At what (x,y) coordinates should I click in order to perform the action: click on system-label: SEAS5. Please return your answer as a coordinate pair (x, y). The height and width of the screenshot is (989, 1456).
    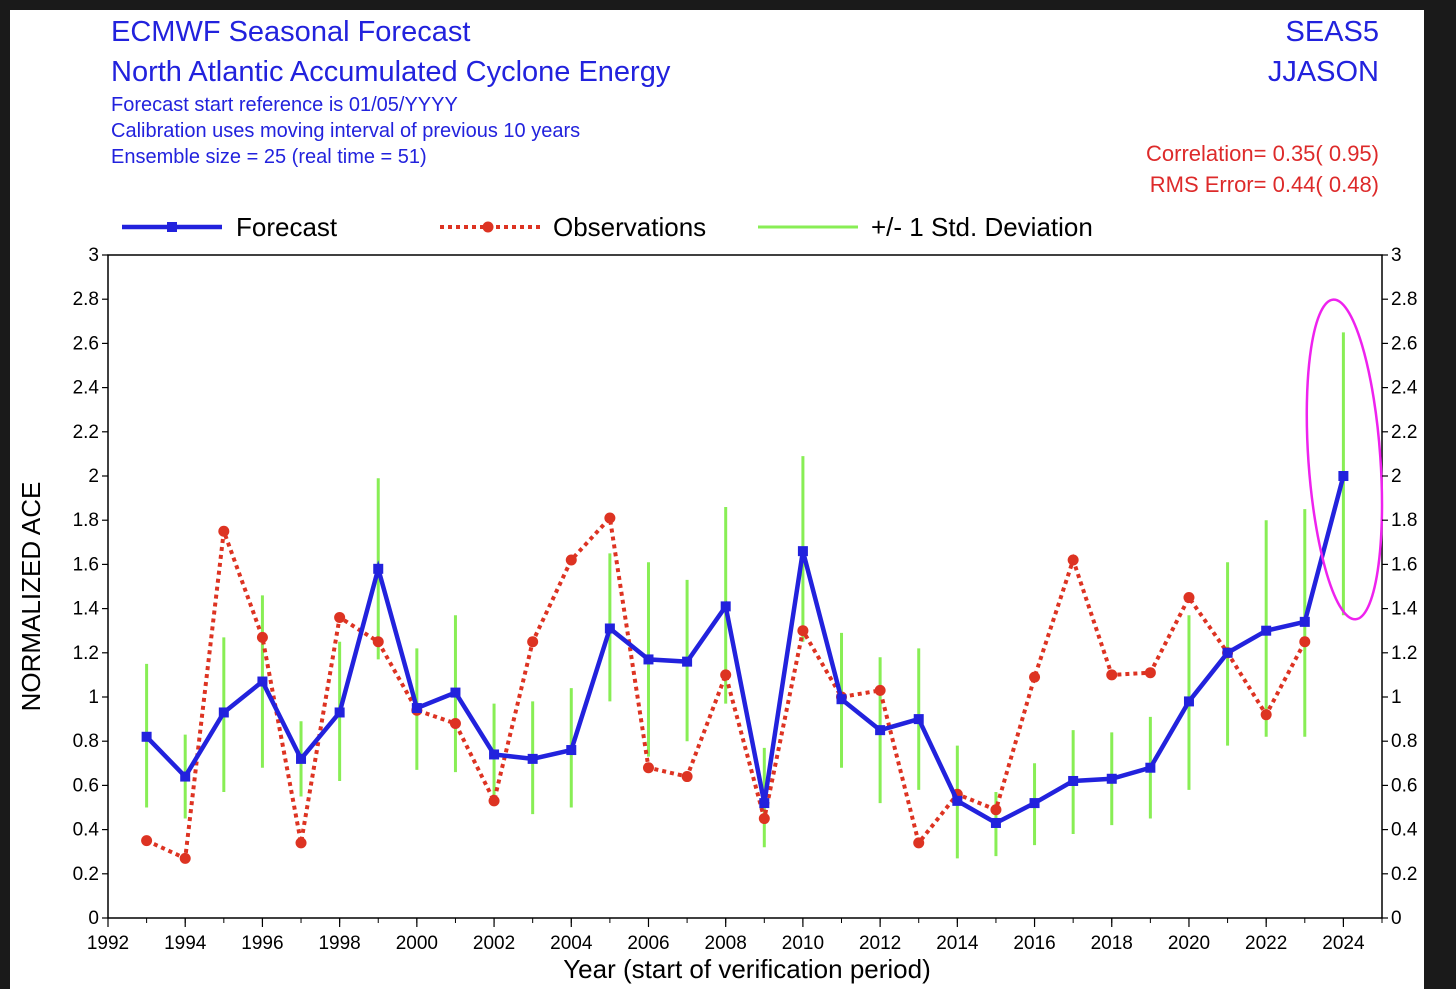
    Looking at the image, I should click on (1332, 32).